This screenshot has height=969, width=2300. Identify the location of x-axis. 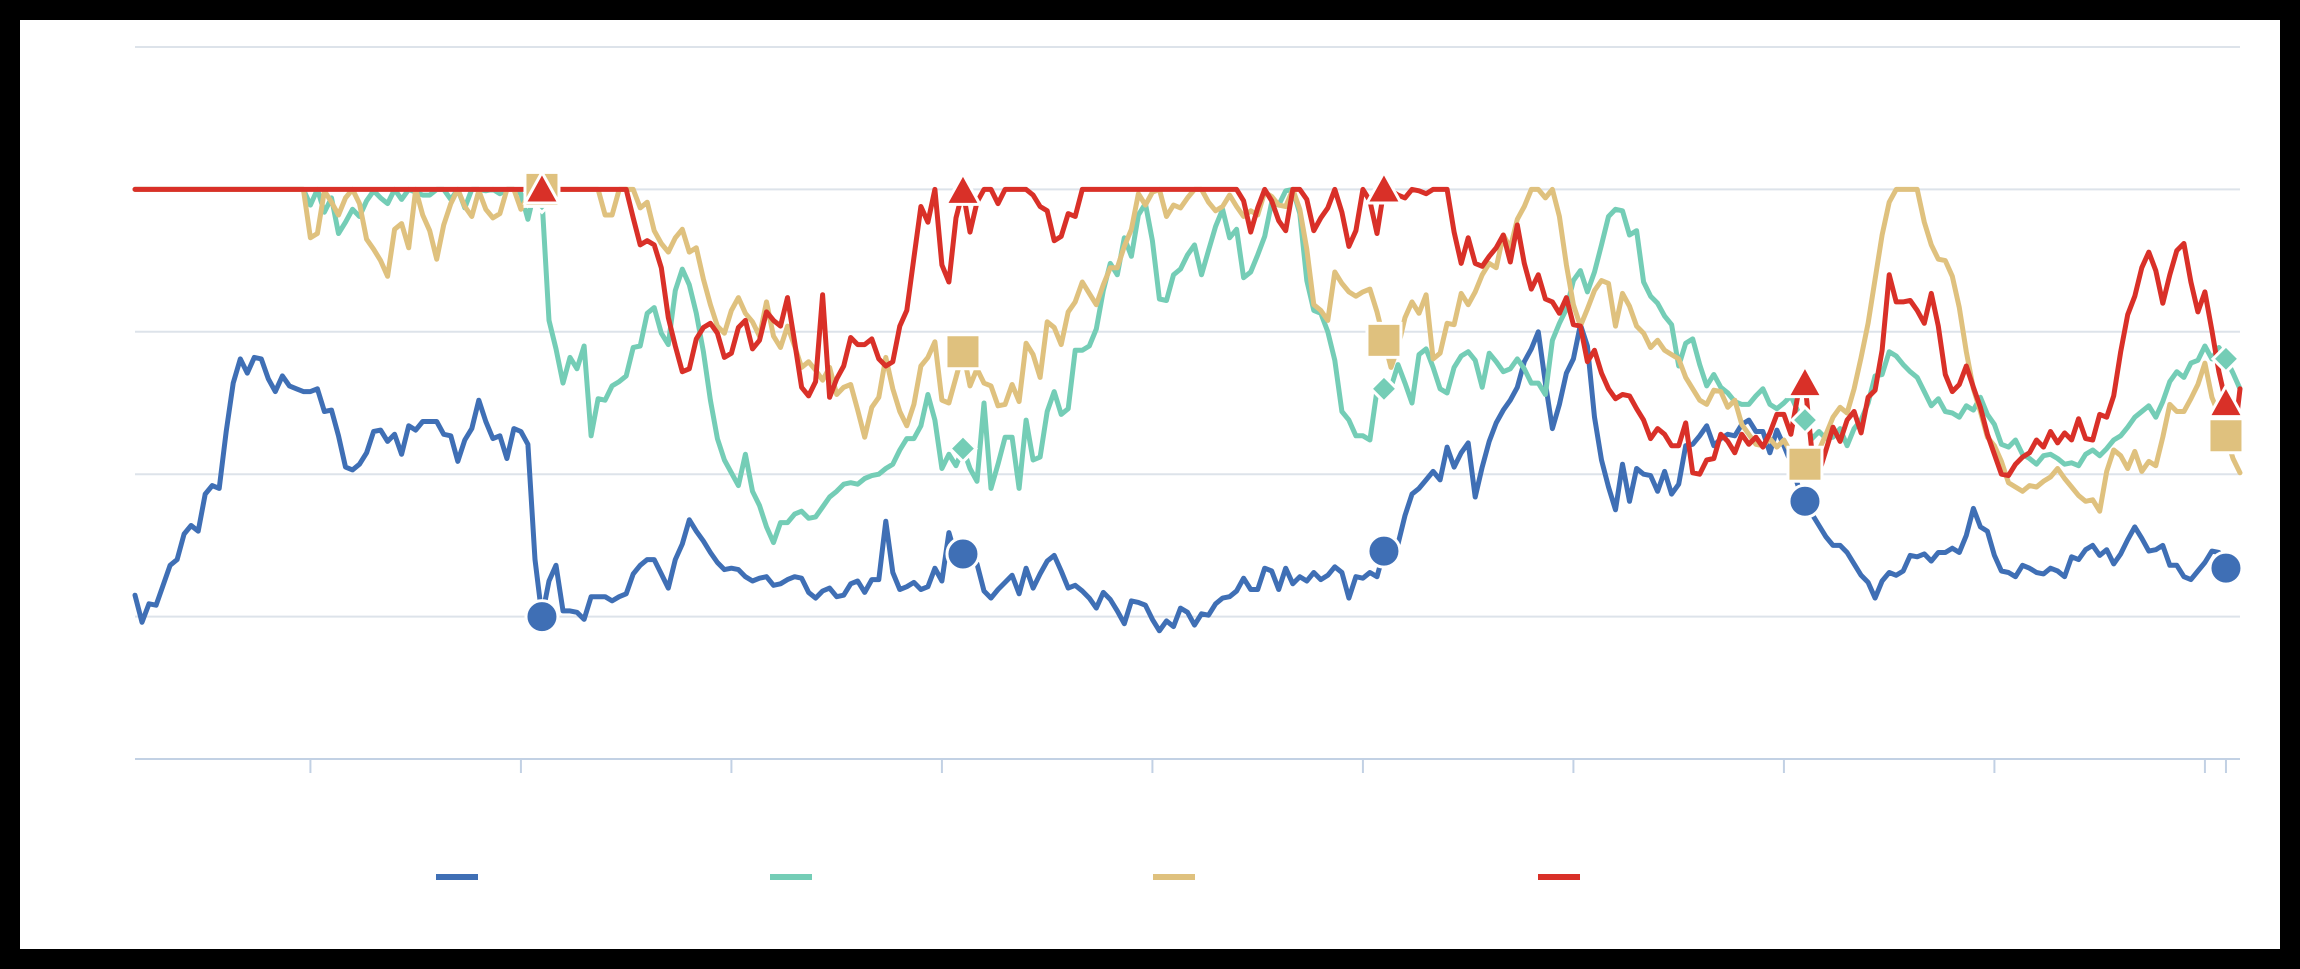
(1187, 765).